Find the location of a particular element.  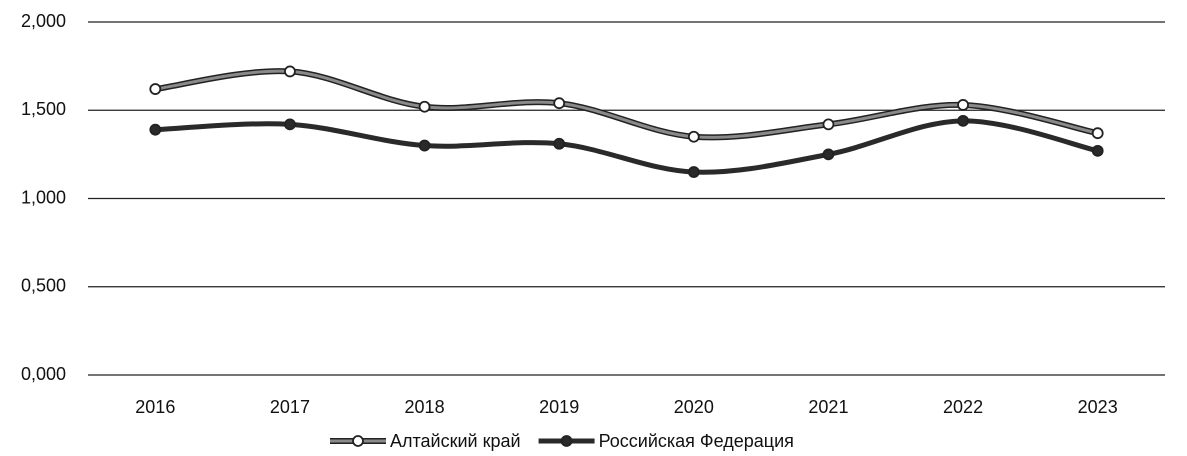

y-tick-label: 2,000 is located at coordinates (43, 21).